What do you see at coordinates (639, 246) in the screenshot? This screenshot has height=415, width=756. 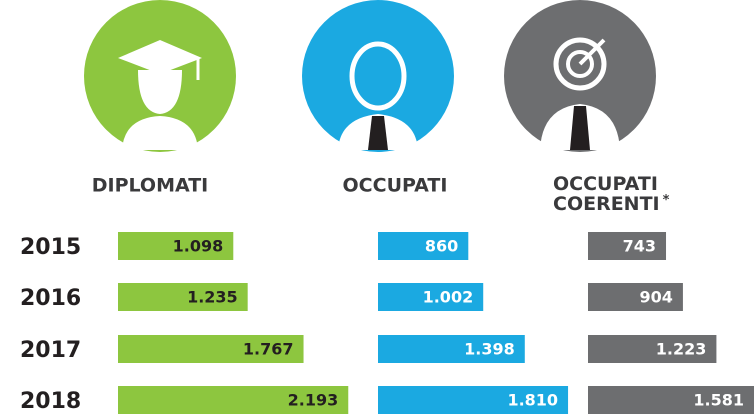 I see `value-label: 743` at bounding box center [639, 246].